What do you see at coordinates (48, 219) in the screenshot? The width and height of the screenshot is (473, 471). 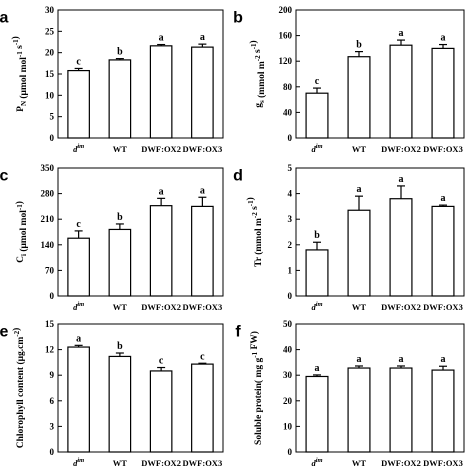 I see `y-tick-label: 210` at bounding box center [48, 219].